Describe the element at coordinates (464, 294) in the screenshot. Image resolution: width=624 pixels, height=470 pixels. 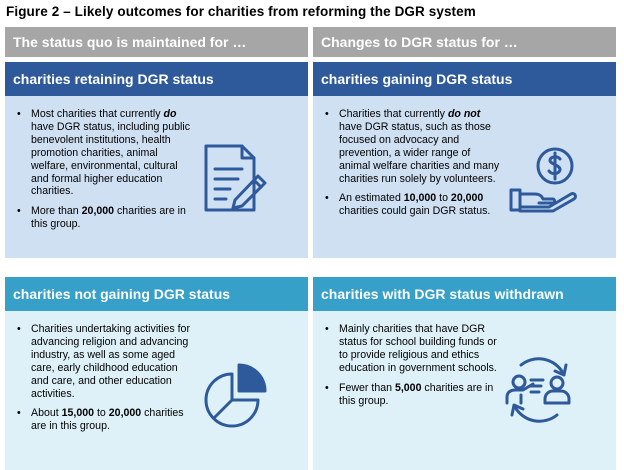
I see `panel-title: charities with DGR status withdrawn` at that location.